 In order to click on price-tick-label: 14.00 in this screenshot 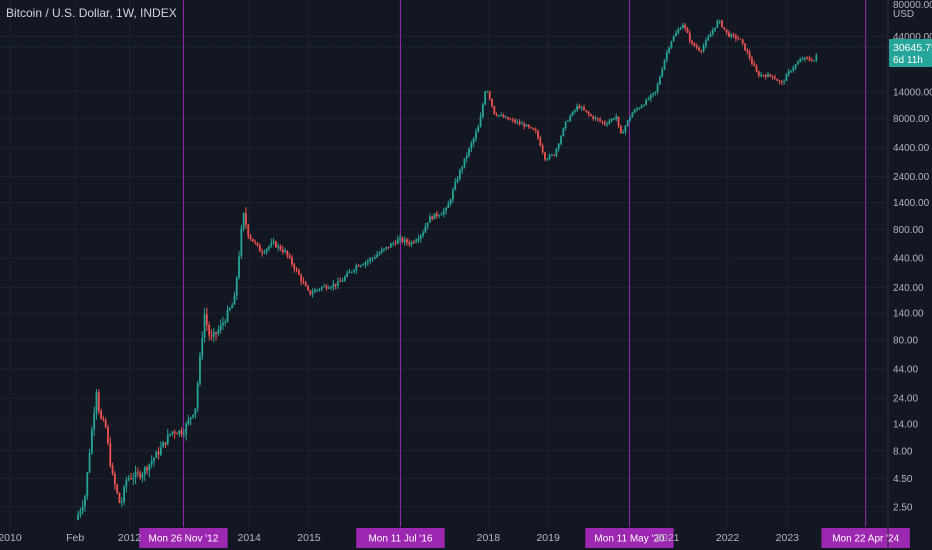, I will do `click(905, 424)`.